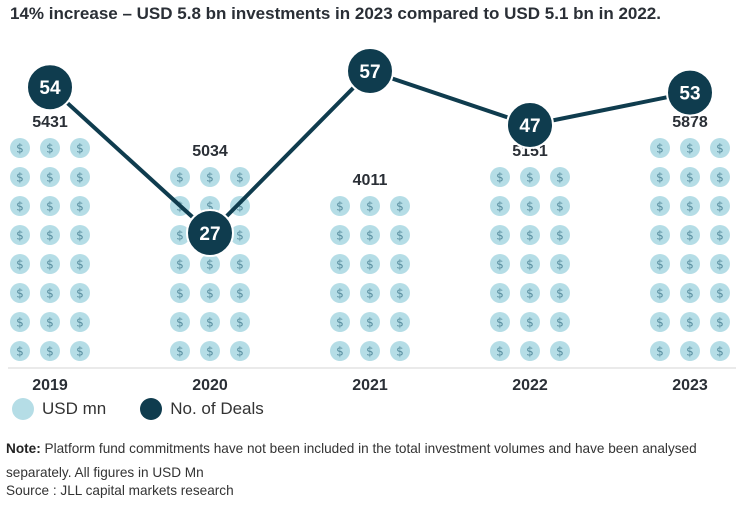  I want to click on x-tick-label: 2020, so click(210, 385).